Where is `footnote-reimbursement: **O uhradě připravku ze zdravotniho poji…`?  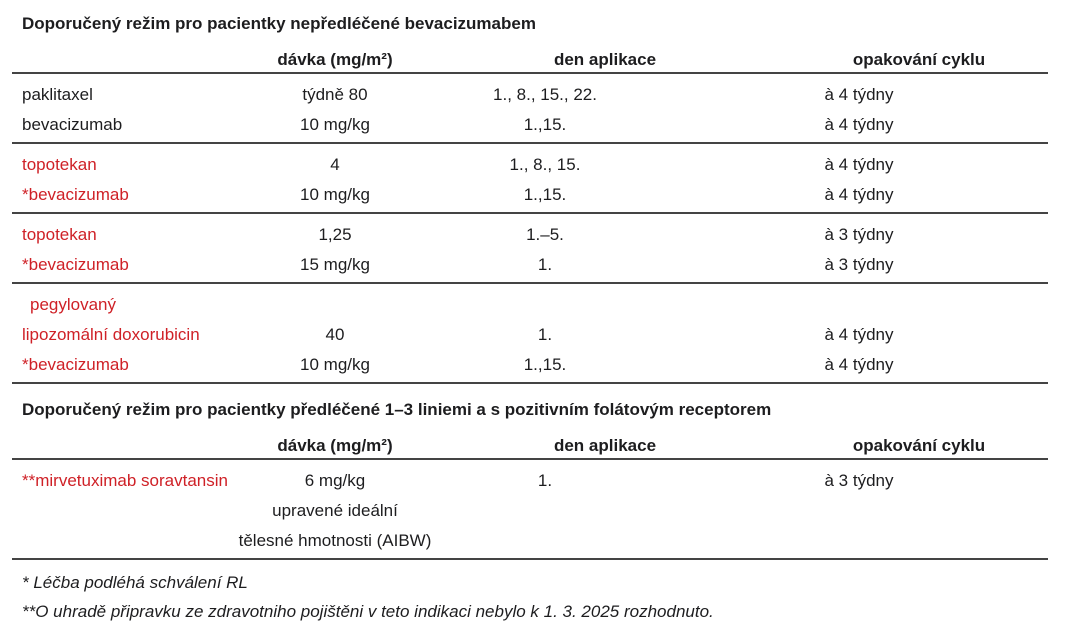 footnote-reimbursement: **O uhradě připravku ze zdravotniho poji… is located at coordinates (368, 611).